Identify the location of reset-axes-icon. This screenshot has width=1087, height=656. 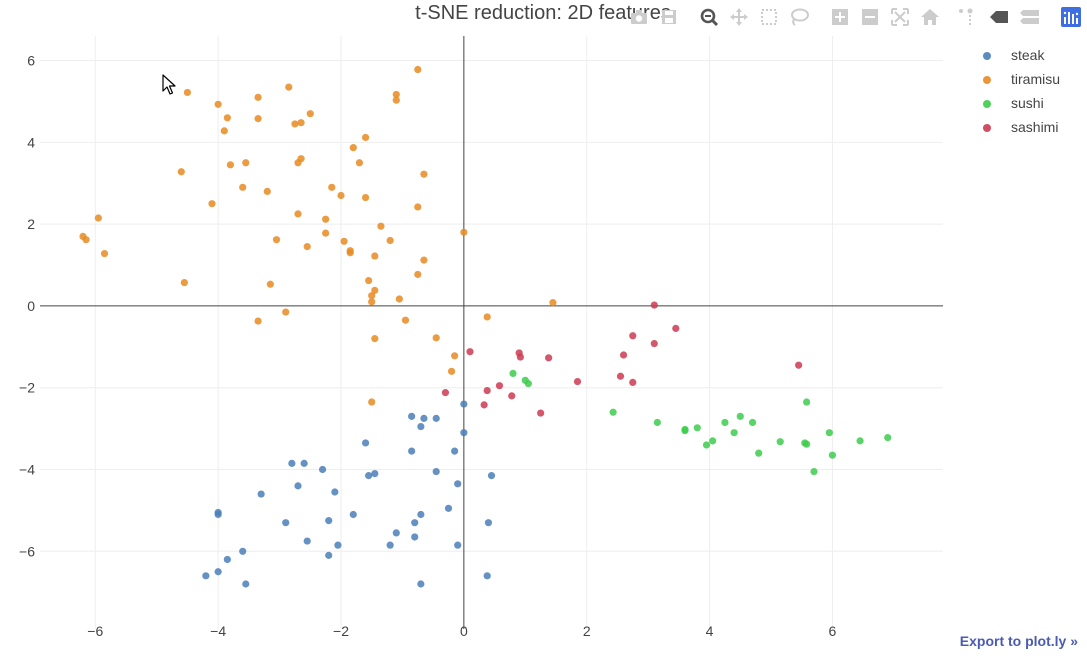
(930, 17).